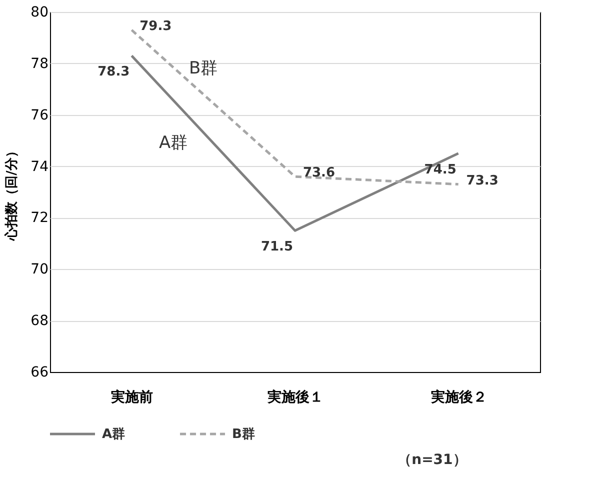  I want to click on y-tick-label: 68, so click(39, 321).